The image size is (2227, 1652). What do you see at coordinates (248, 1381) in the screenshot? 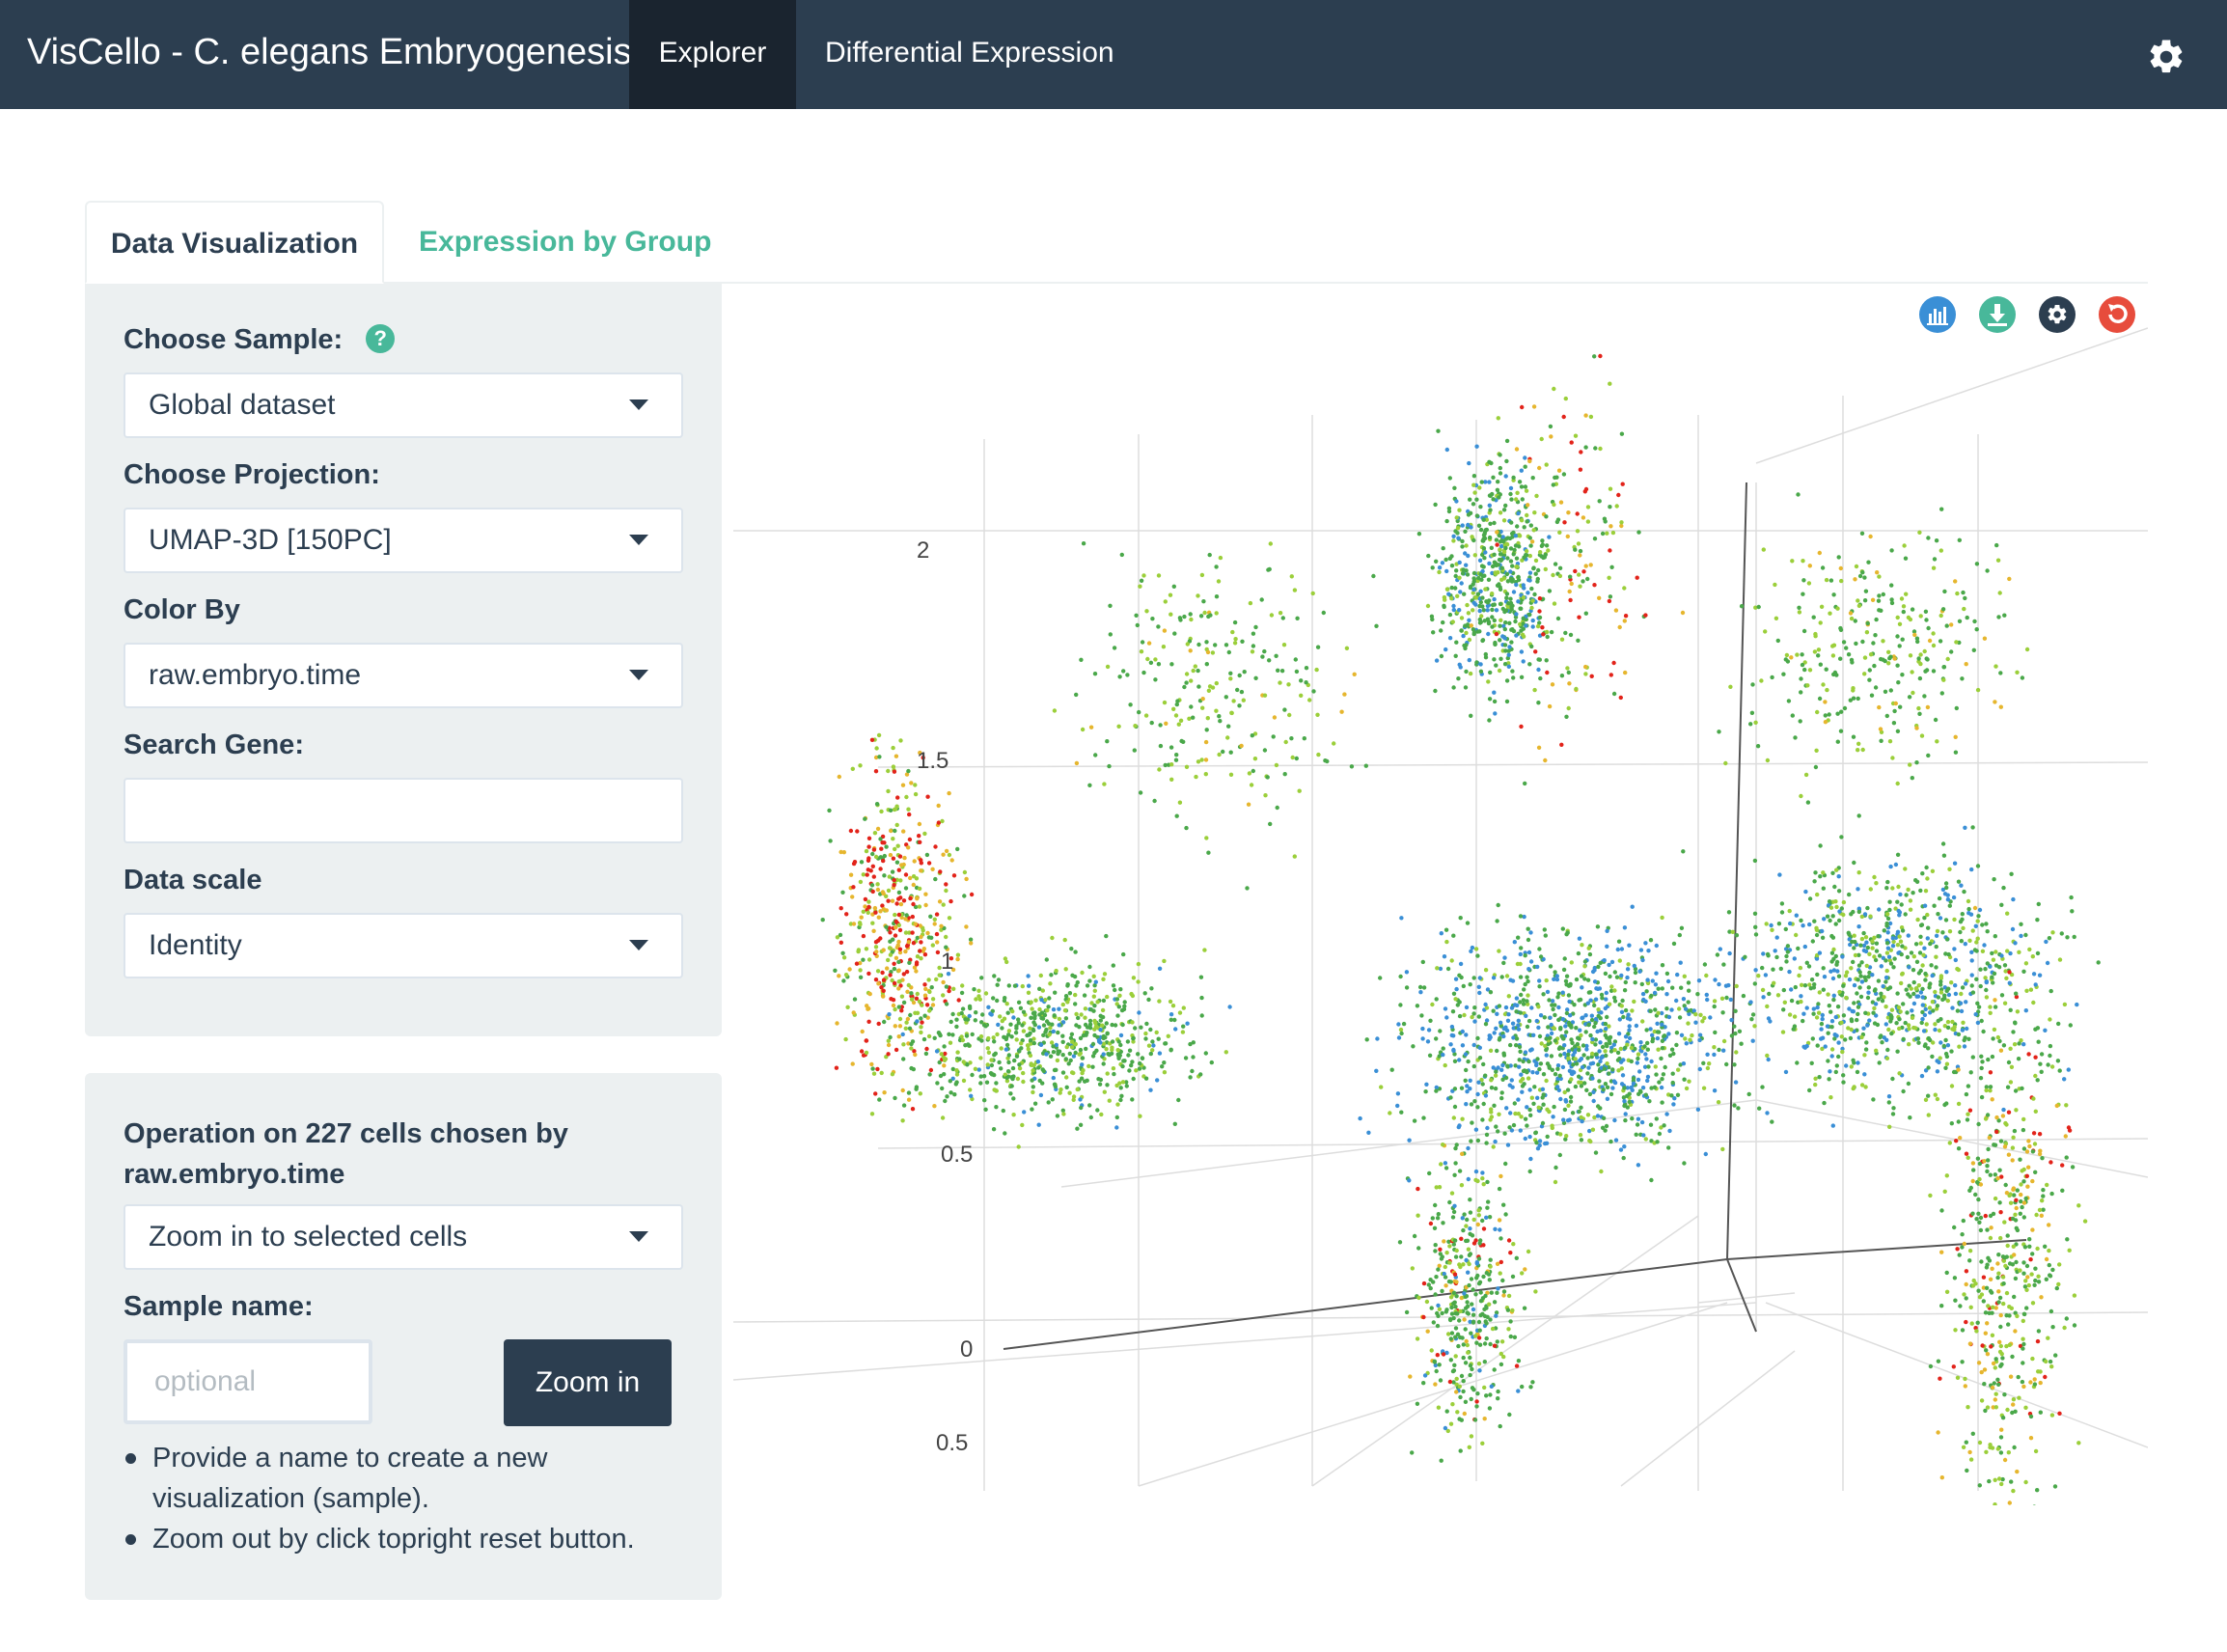
I see `sample-name-input` at bounding box center [248, 1381].